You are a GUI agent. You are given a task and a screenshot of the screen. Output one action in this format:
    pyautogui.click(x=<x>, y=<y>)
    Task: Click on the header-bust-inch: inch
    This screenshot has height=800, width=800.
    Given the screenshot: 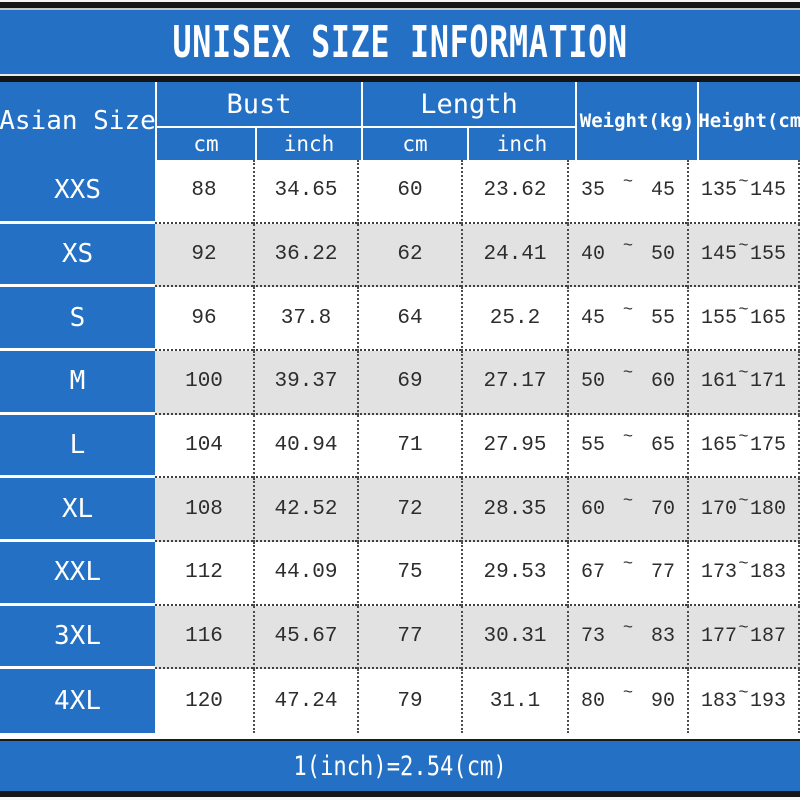 What is the action you would take?
    pyautogui.click(x=309, y=144)
    